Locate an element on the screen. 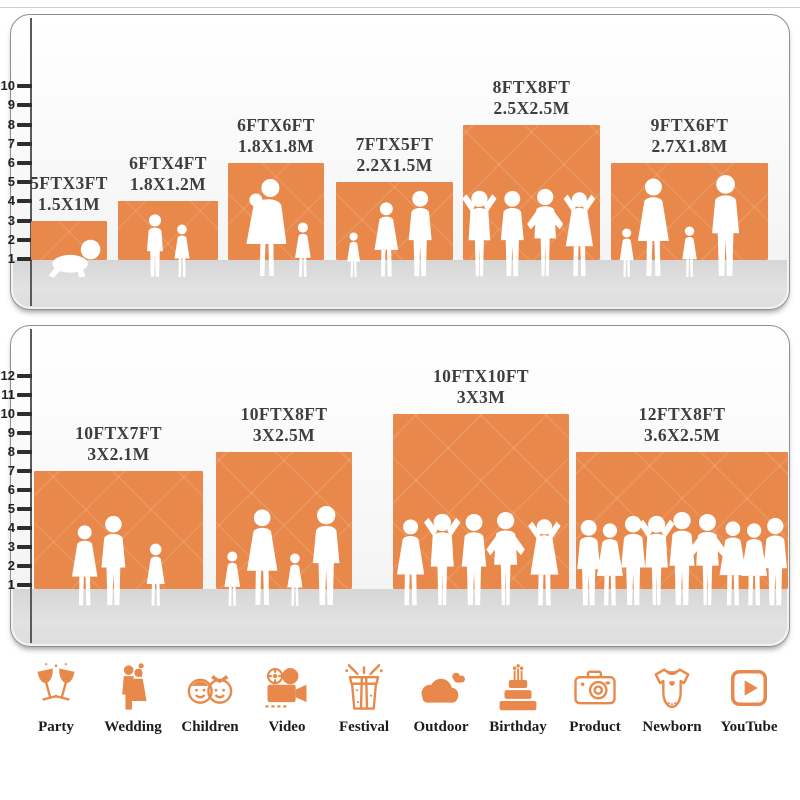 The width and height of the screenshot is (800, 800). size-m-text: 1.8X1.2M is located at coordinates (168, 184).